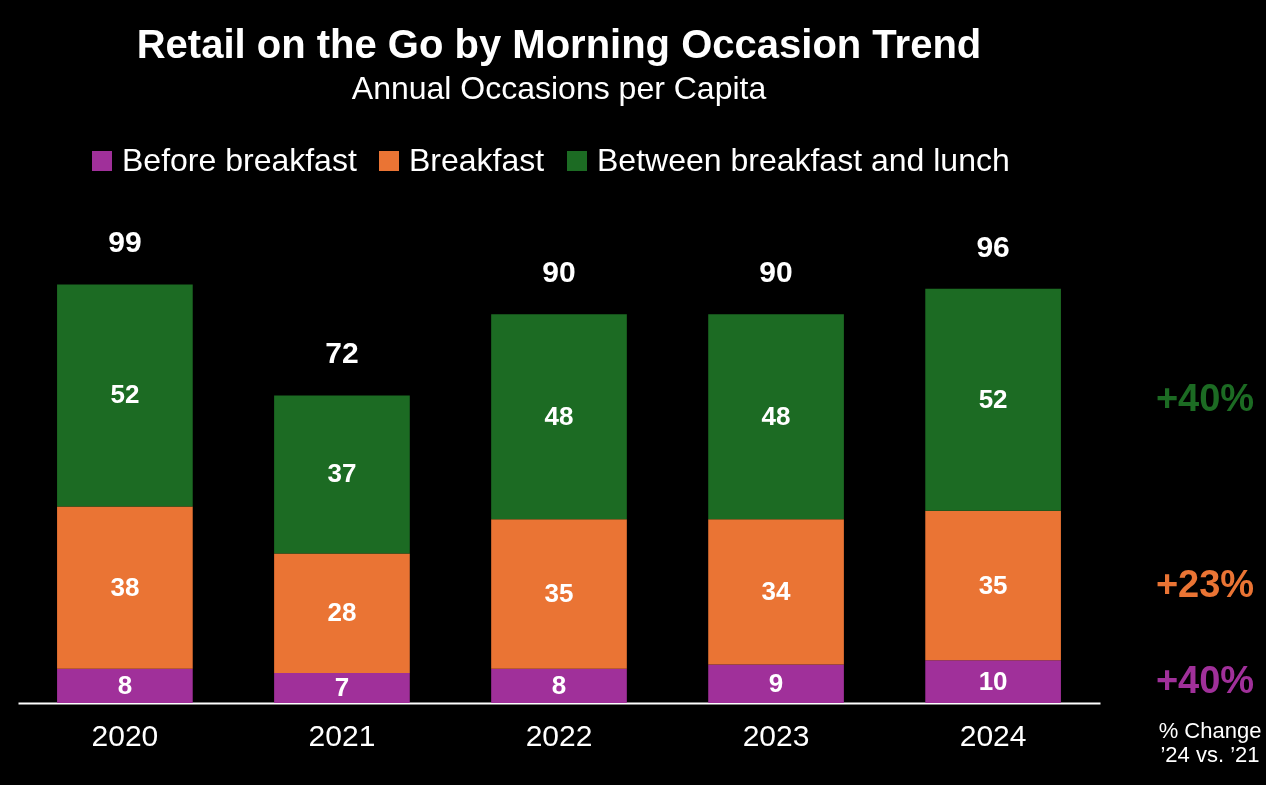  I want to click on text: +23%, so click(1205, 583).